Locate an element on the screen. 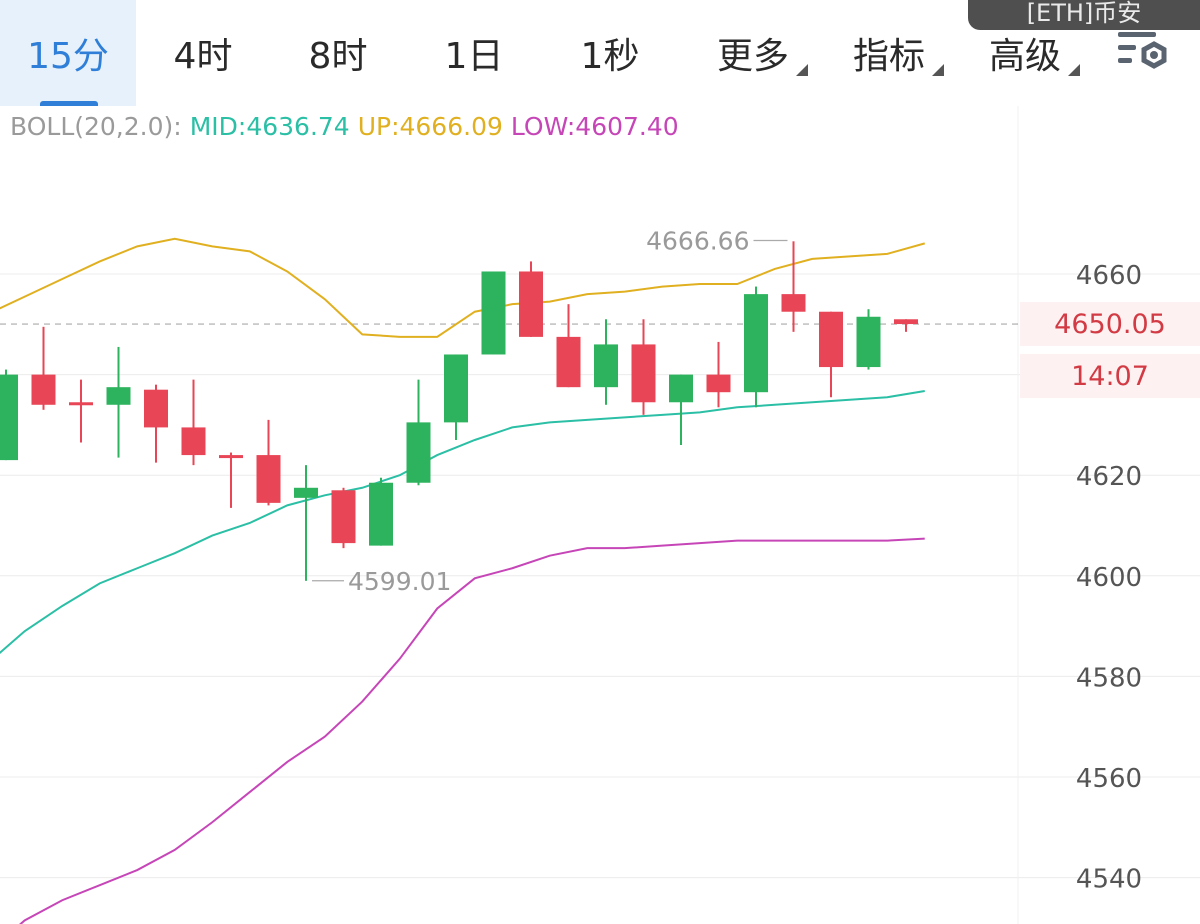  current-price-tag: 4650.05 is located at coordinates (1110, 324).